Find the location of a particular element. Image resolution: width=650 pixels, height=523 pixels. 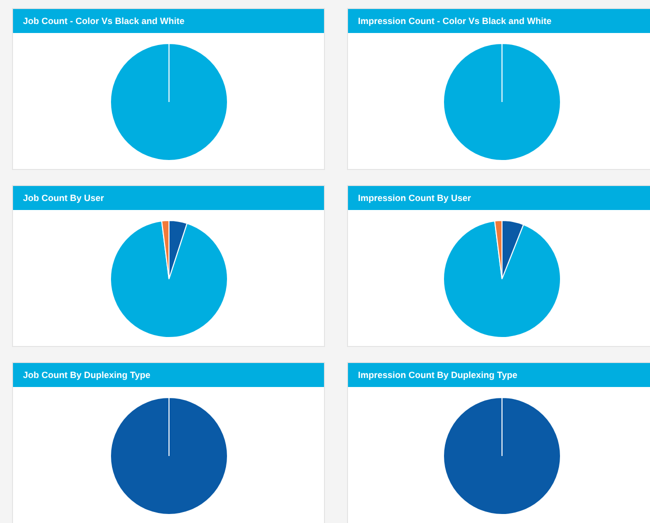

chart-title: Job Count By User is located at coordinates (168, 198).